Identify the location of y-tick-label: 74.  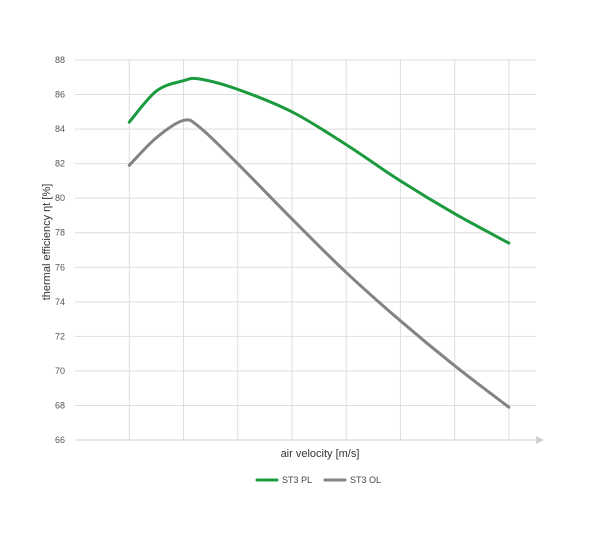
(60, 302).